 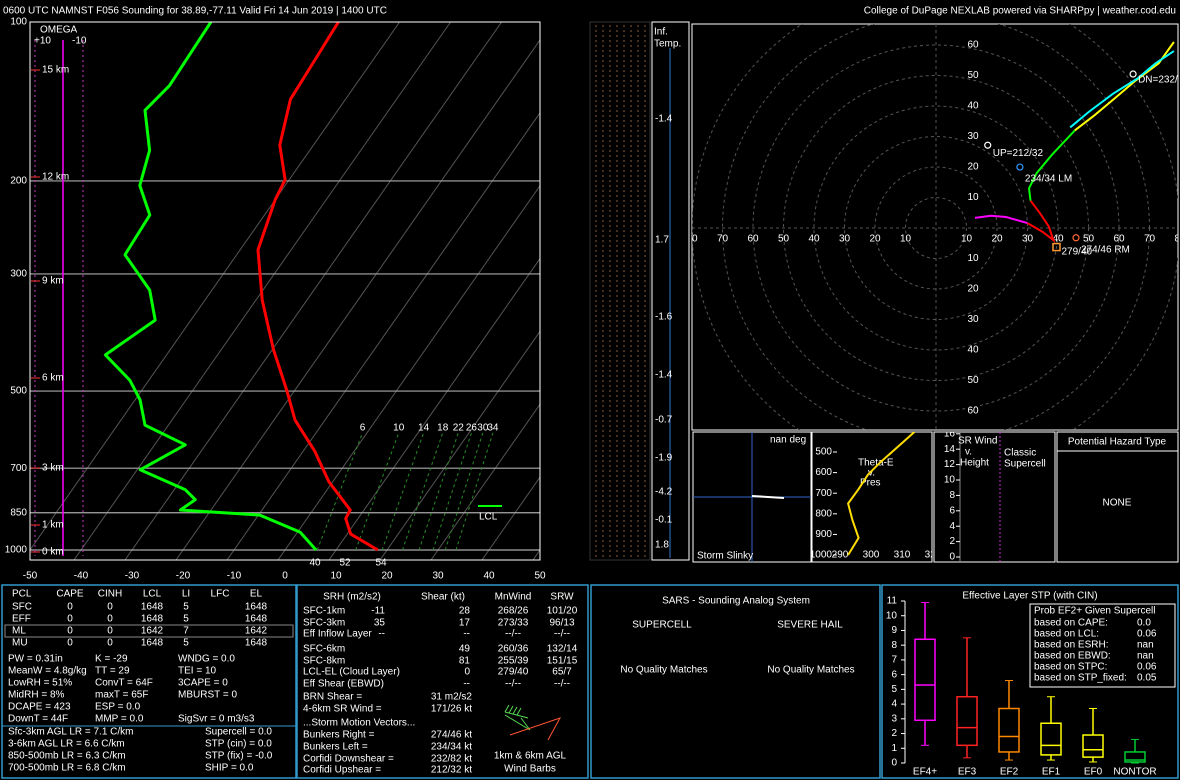 I want to click on srw-y-tick: 14, so click(x=950, y=449).